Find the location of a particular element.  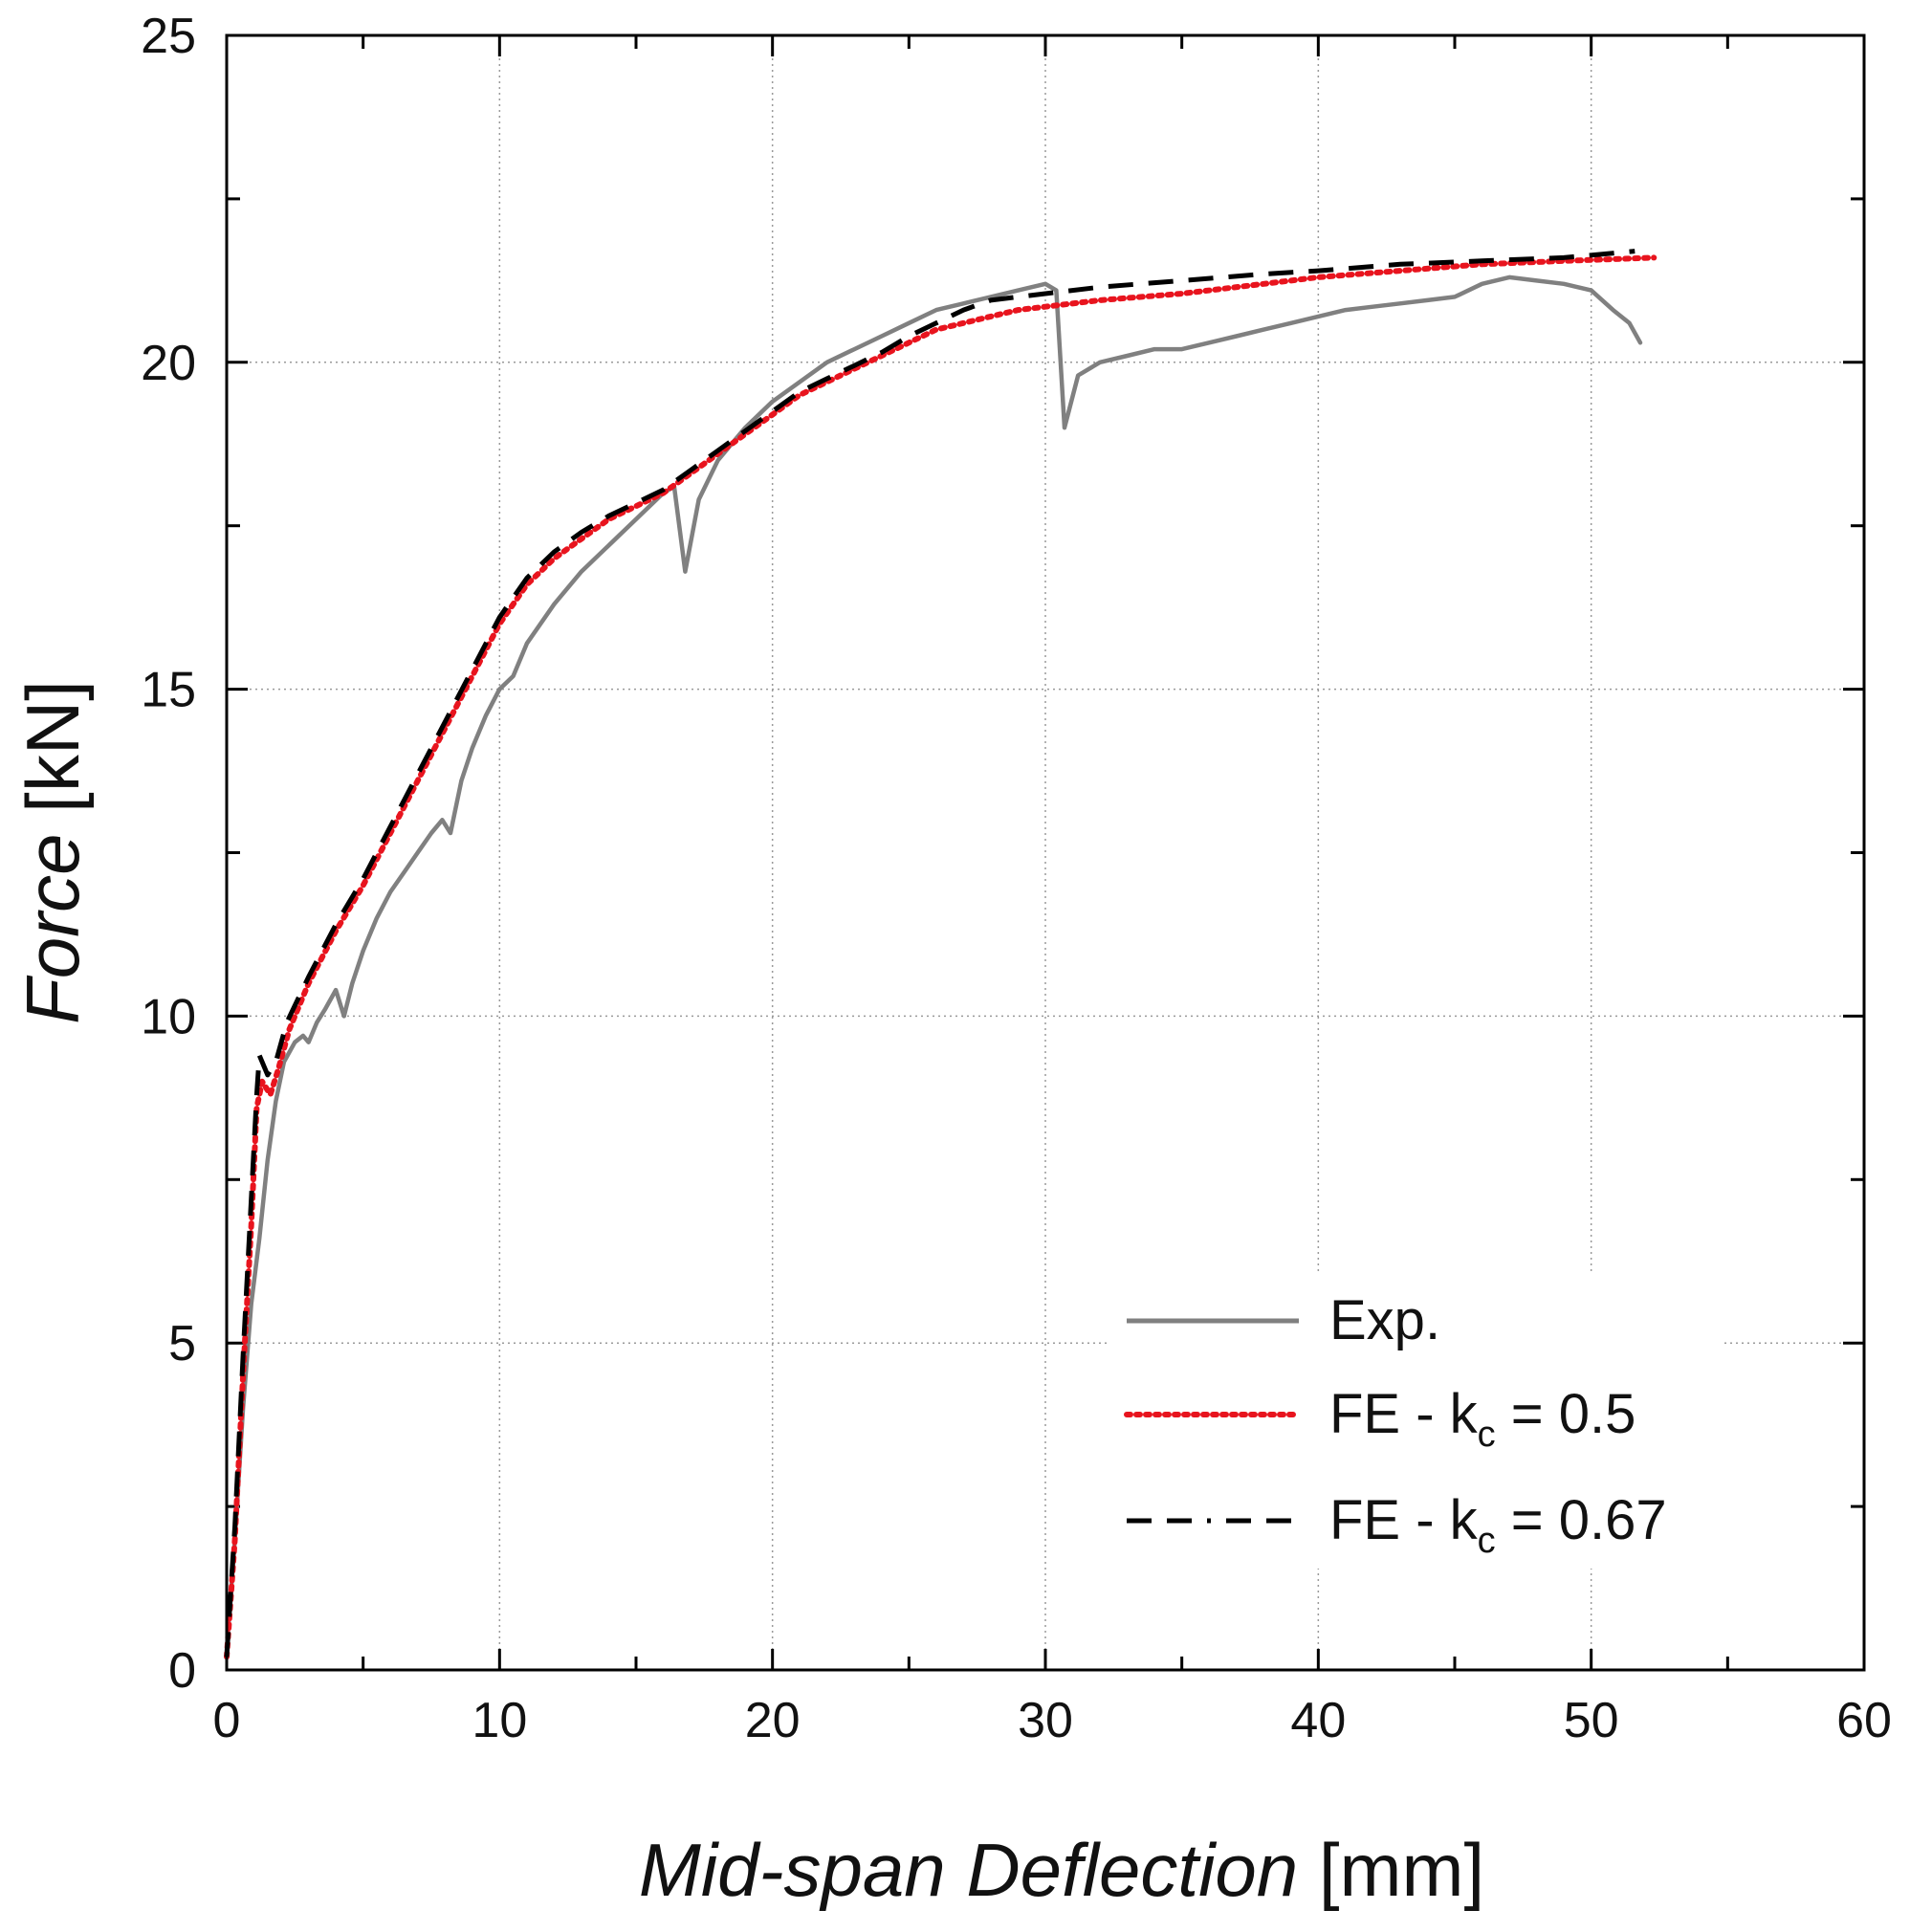

legend-label-exp: Exp. is located at coordinates (1384, 1320).